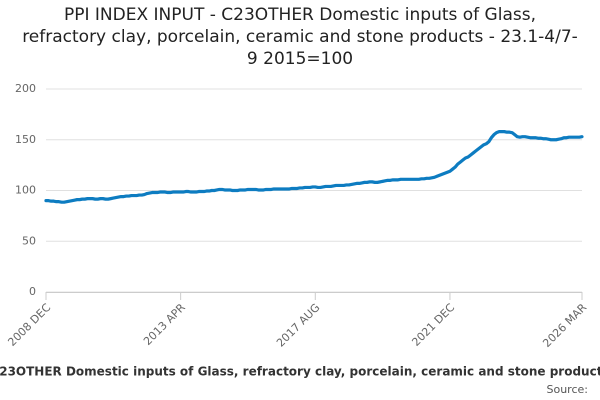 The height and width of the screenshot is (400, 600). Describe the element at coordinates (568, 389) in the screenshot. I see `source: Source:` at that location.